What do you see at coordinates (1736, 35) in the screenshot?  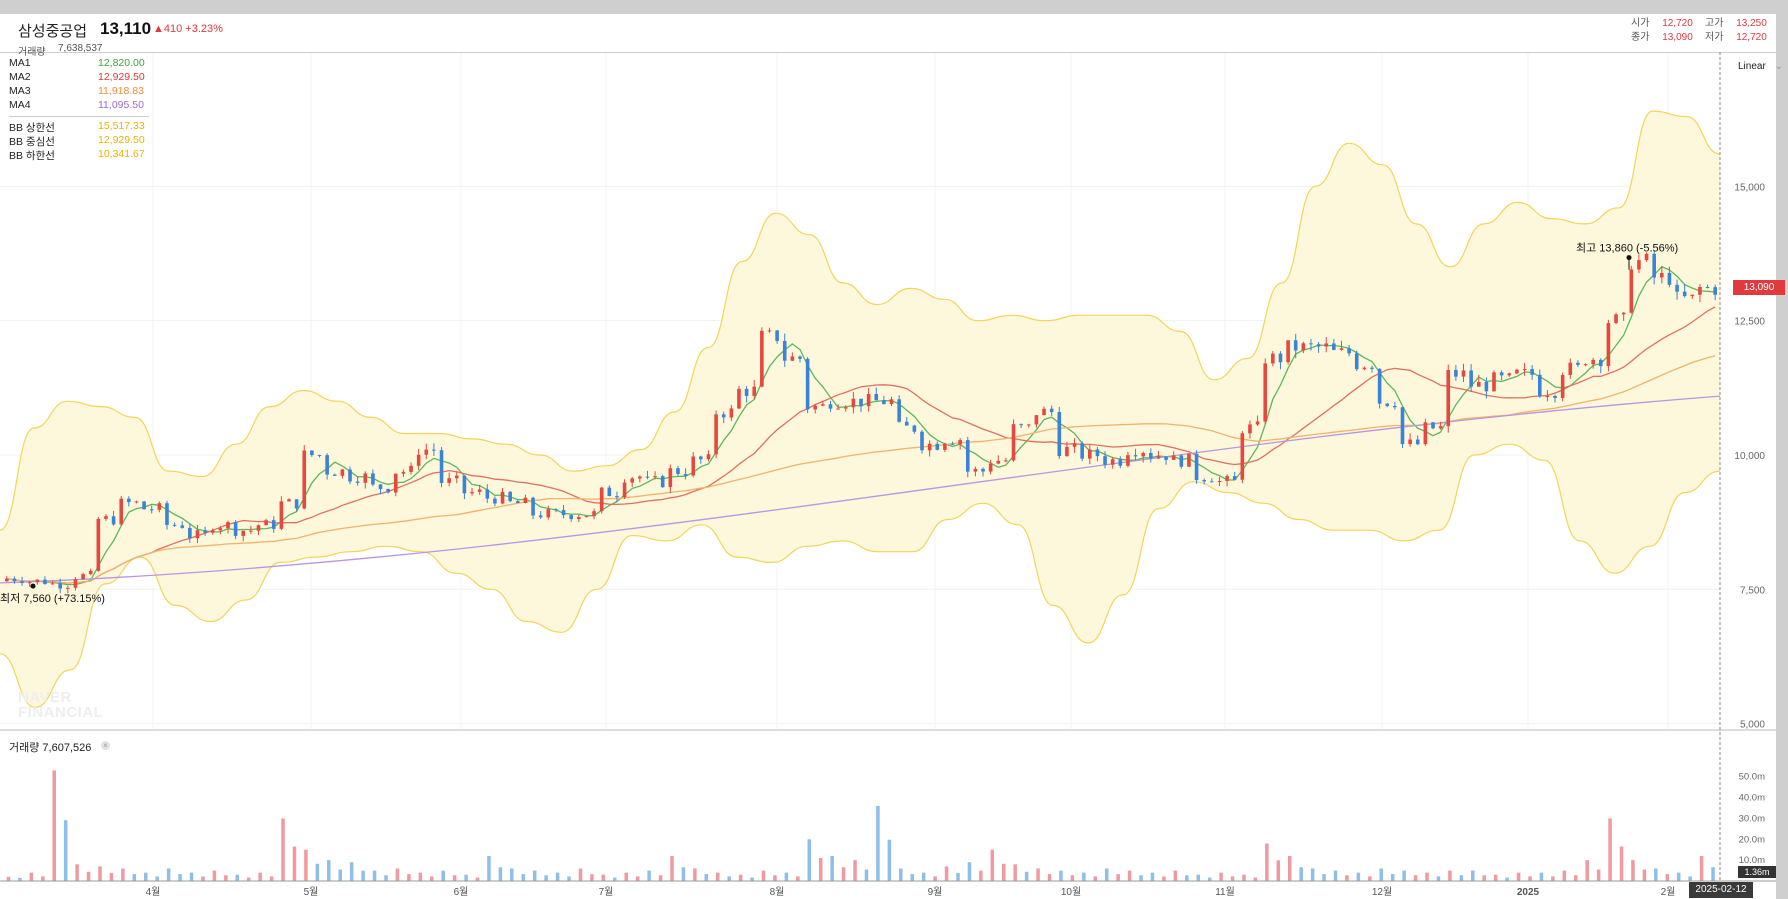 I see `low-quote: 저가 12,720` at bounding box center [1736, 35].